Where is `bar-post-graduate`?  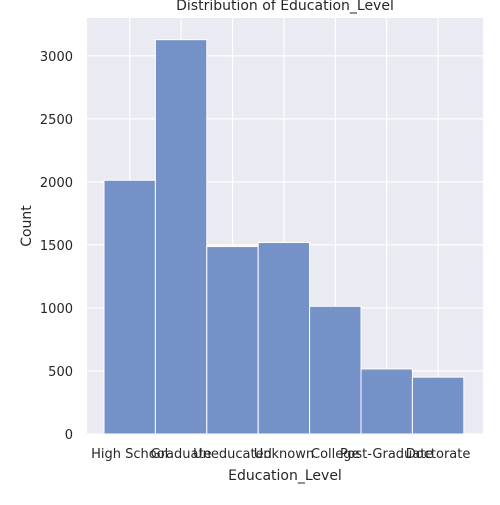
bar-post-graduate is located at coordinates (386, 401).